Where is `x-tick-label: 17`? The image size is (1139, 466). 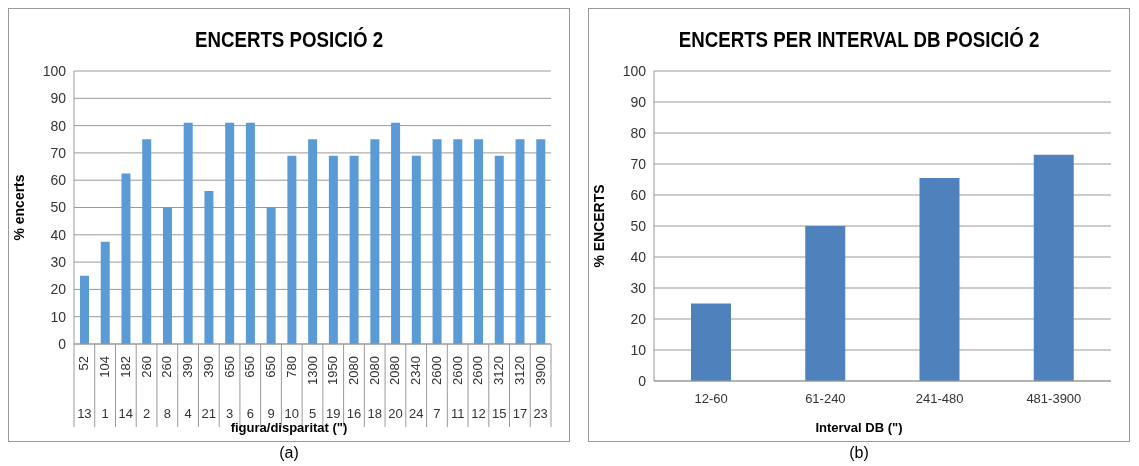 x-tick-label: 17 is located at coordinates (520, 413).